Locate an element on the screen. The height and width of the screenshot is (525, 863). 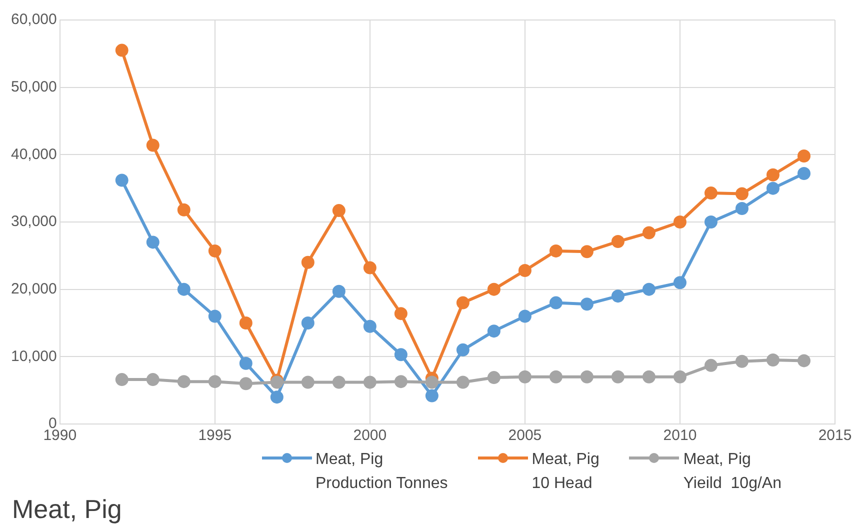
legend-label: Meat, Pig Production Tonnes is located at coordinates (382, 472).